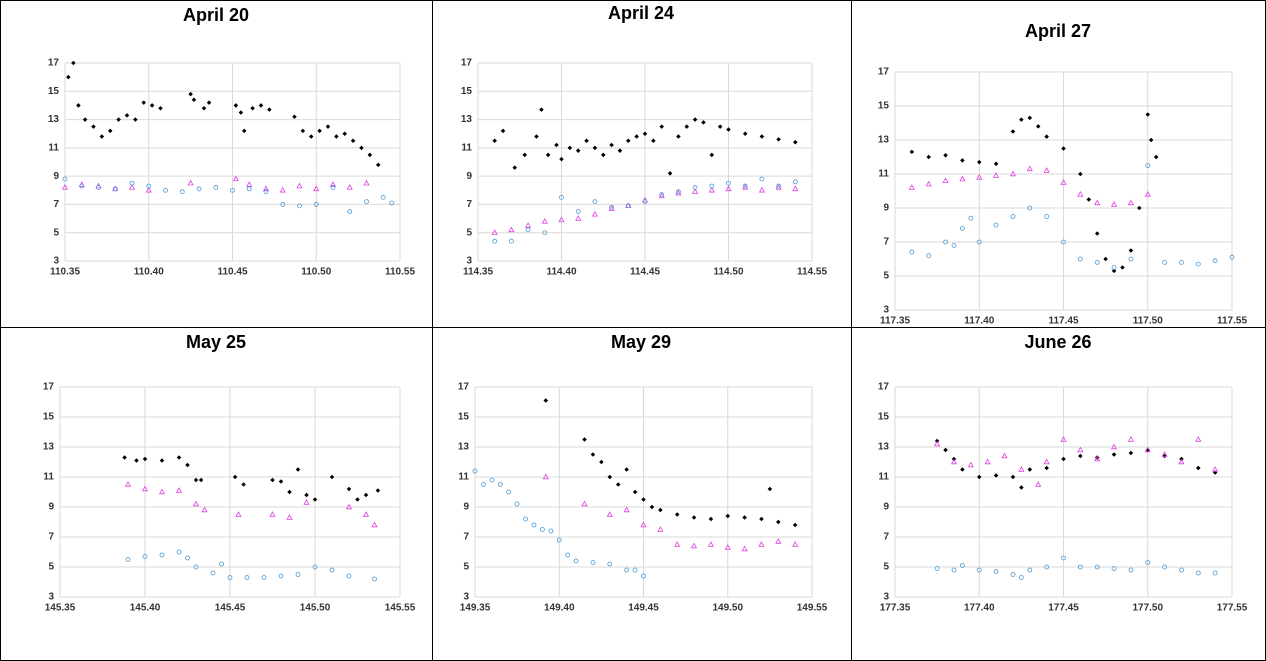 The height and width of the screenshot is (661, 1266). What do you see at coordinates (469, 176) in the screenshot?
I see `y-tick-label: 9` at bounding box center [469, 176].